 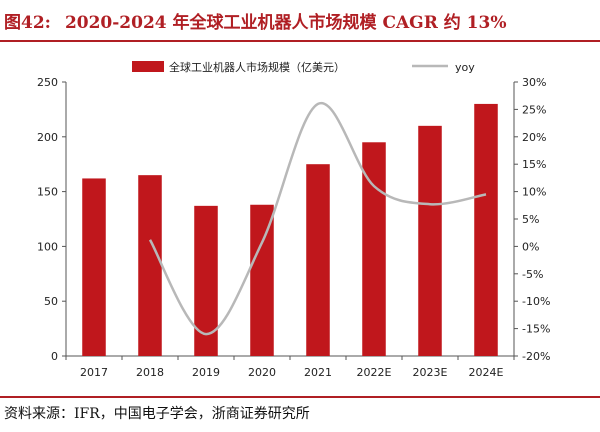 I want to click on x-tick-label: 2023E, so click(x=430, y=372).